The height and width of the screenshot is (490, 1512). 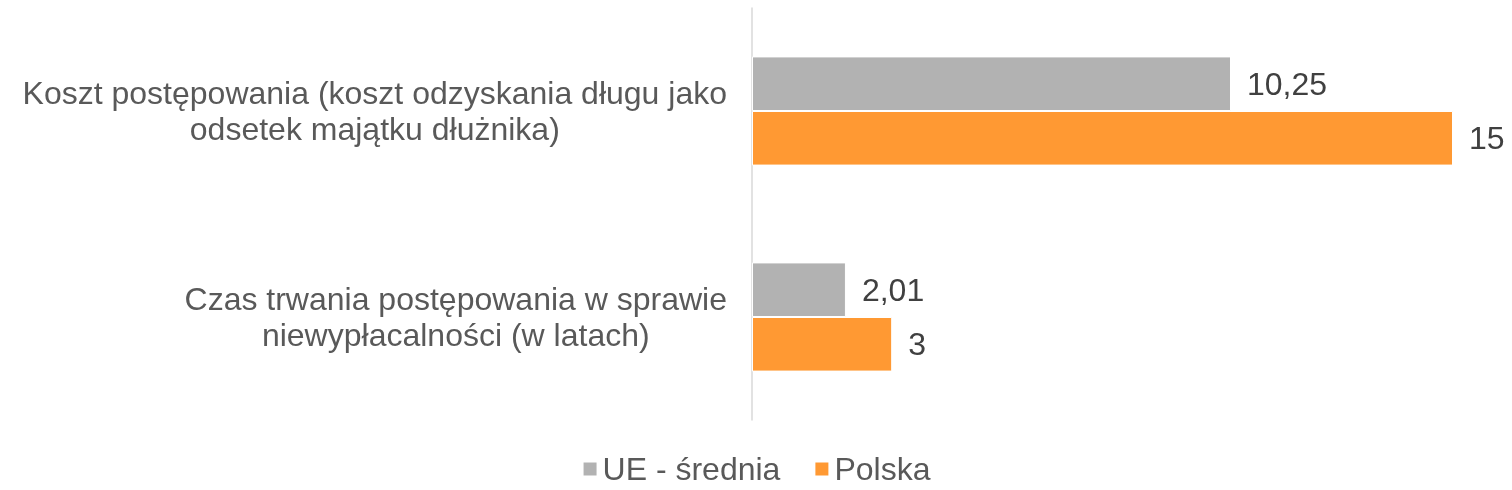 I want to click on y-tick-label: Czas trwania postępowania w sprawie niewypłacalności (w latach), so click(x=455, y=317).